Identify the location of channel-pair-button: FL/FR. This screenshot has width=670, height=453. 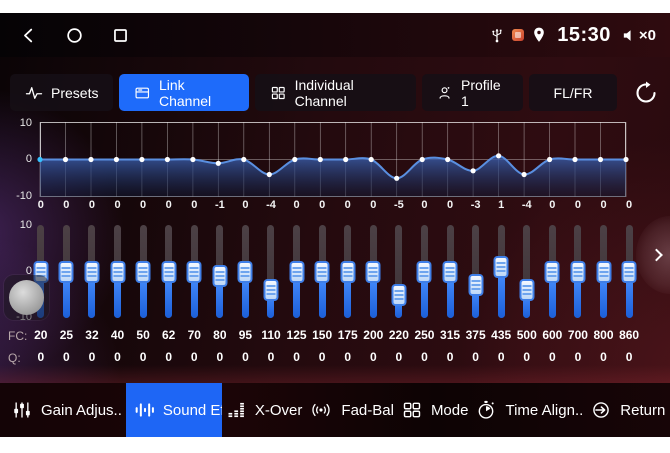
(573, 92).